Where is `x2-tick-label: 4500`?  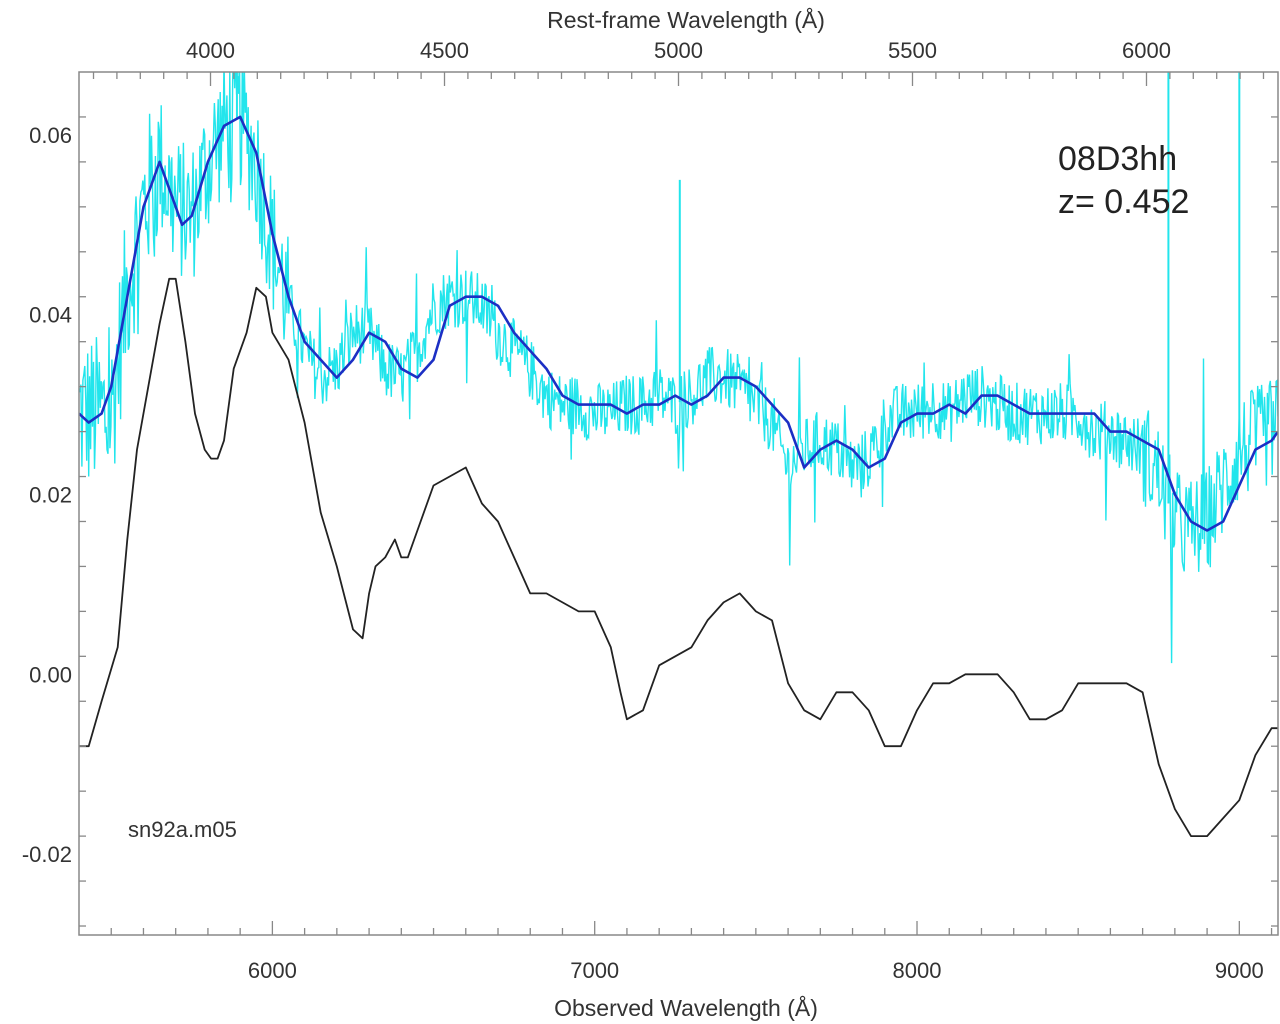
x2-tick-label: 4500 is located at coordinates (444, 50).